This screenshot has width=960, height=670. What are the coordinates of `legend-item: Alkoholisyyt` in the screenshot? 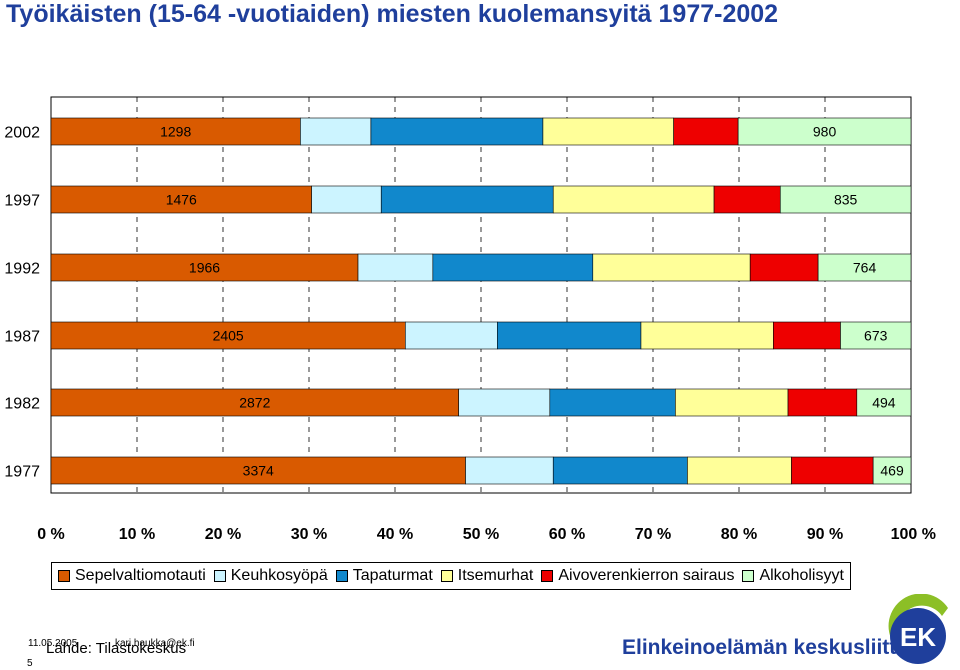 It's located at (793, 576).